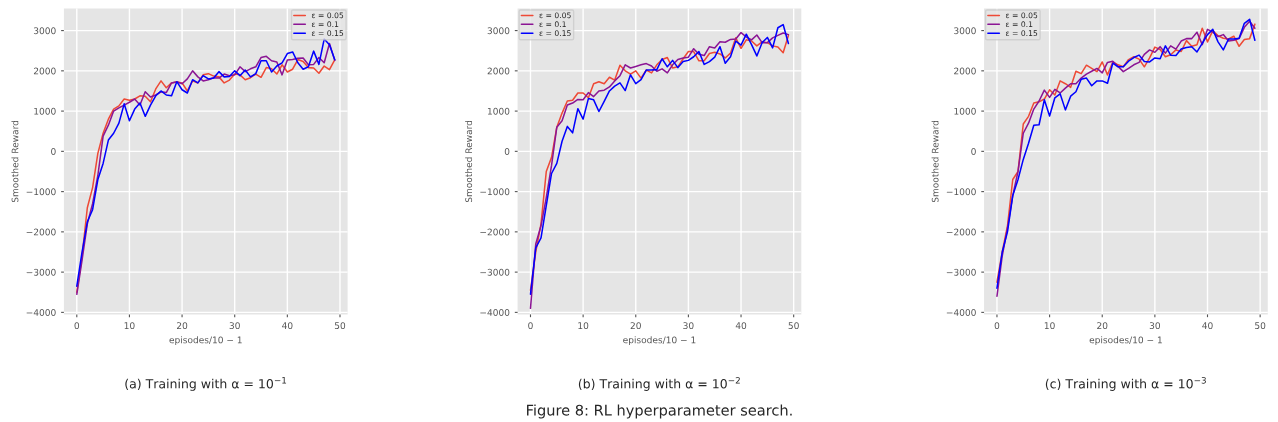 This screenshot has width=1278, height=422. Describe the element at coordinates (1125, 384) in the screenshot. I see `text: (c) Training with α = 10$^{−3}$` at that location.